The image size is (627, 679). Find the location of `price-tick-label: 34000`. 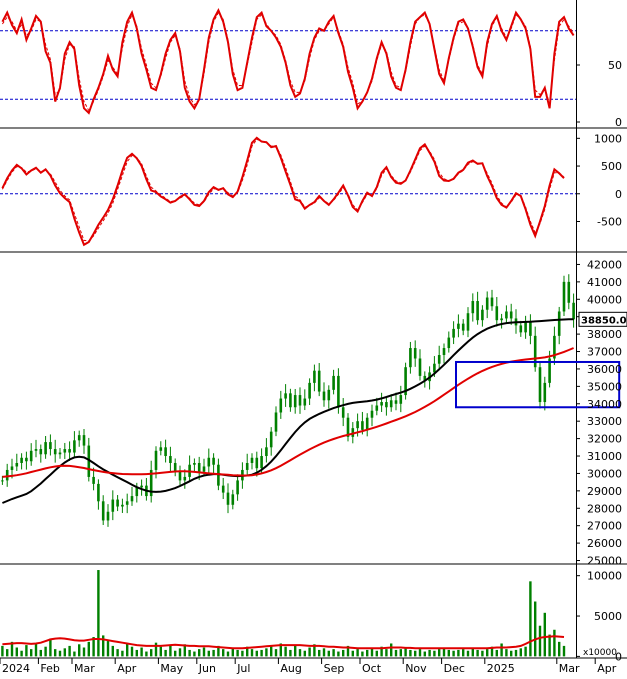

price-tick-label: 34000 is located at coordinates (604, 404).